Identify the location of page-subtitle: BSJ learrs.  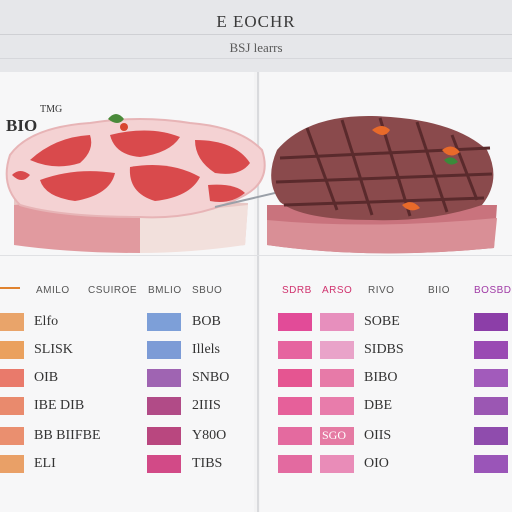
(256, 47).